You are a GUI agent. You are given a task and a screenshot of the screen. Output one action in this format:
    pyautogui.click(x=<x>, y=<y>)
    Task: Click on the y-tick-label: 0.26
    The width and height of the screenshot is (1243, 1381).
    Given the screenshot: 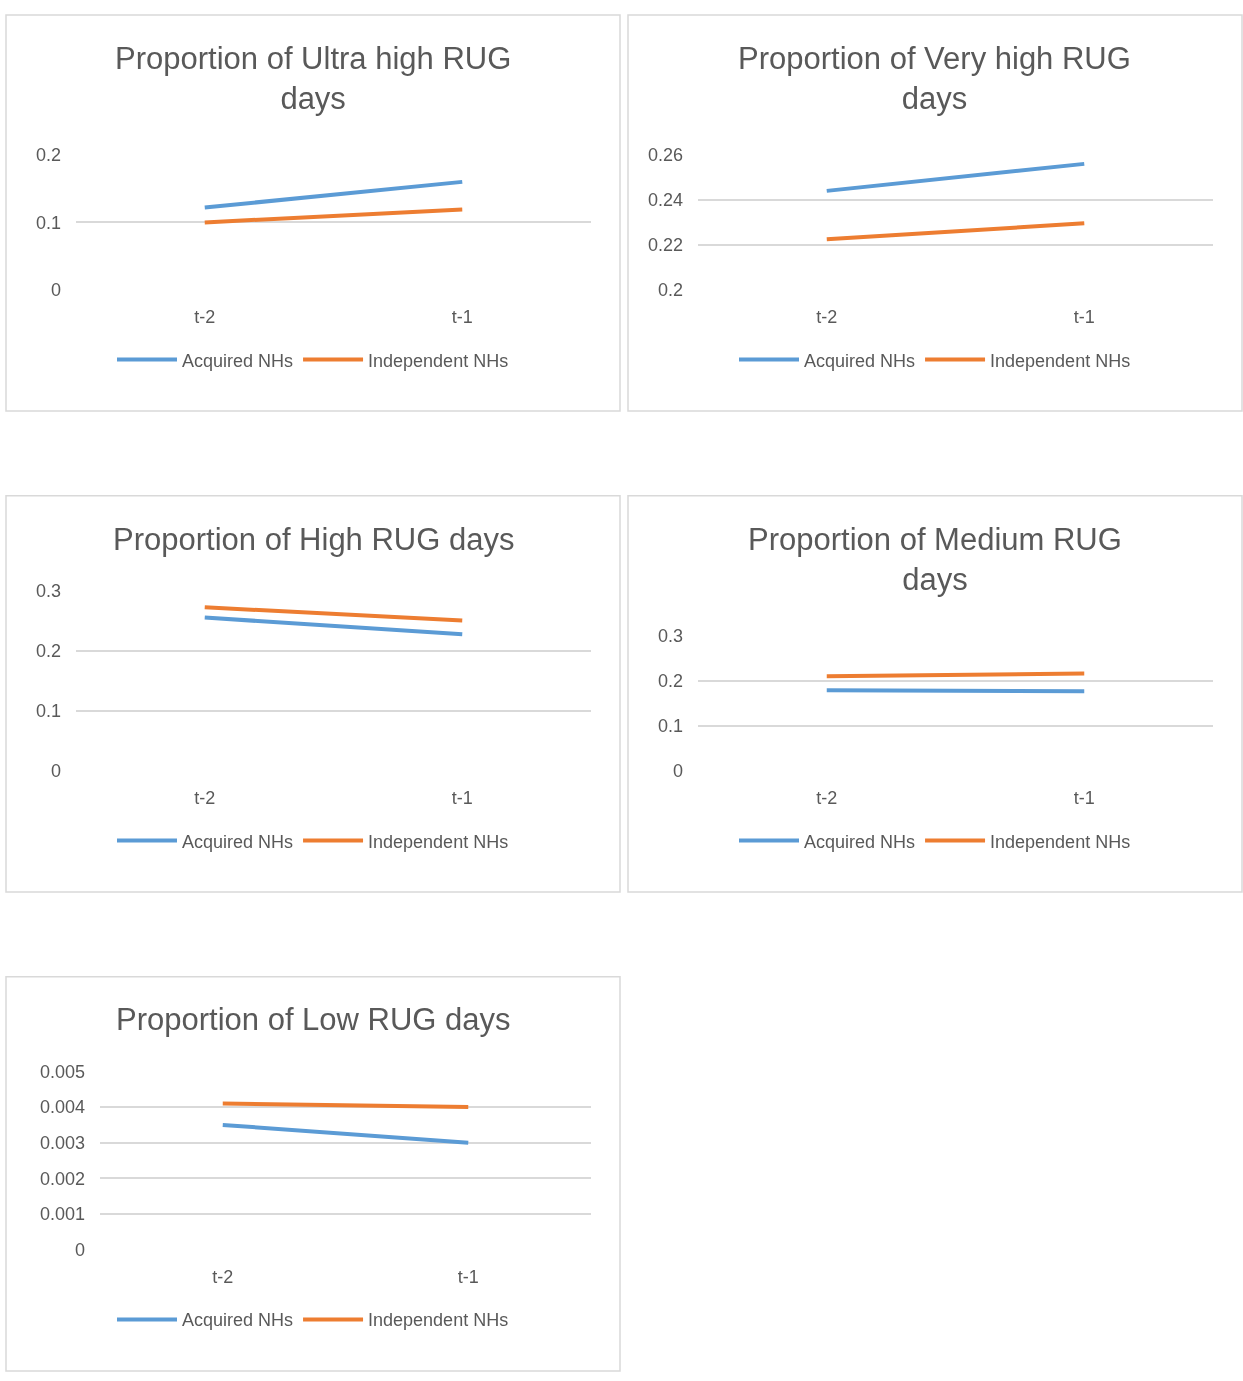 What is the action you would take?
    pyautogui.click(x=665, y=155)
    